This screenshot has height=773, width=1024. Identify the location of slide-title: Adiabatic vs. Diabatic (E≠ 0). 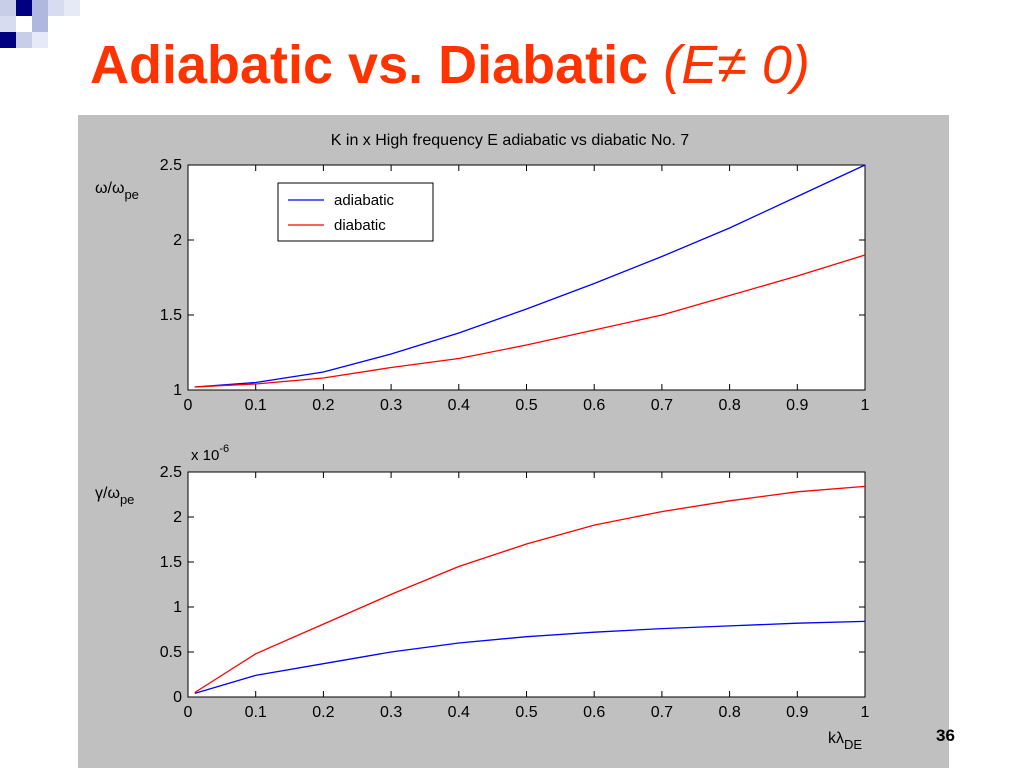
(450, 65).